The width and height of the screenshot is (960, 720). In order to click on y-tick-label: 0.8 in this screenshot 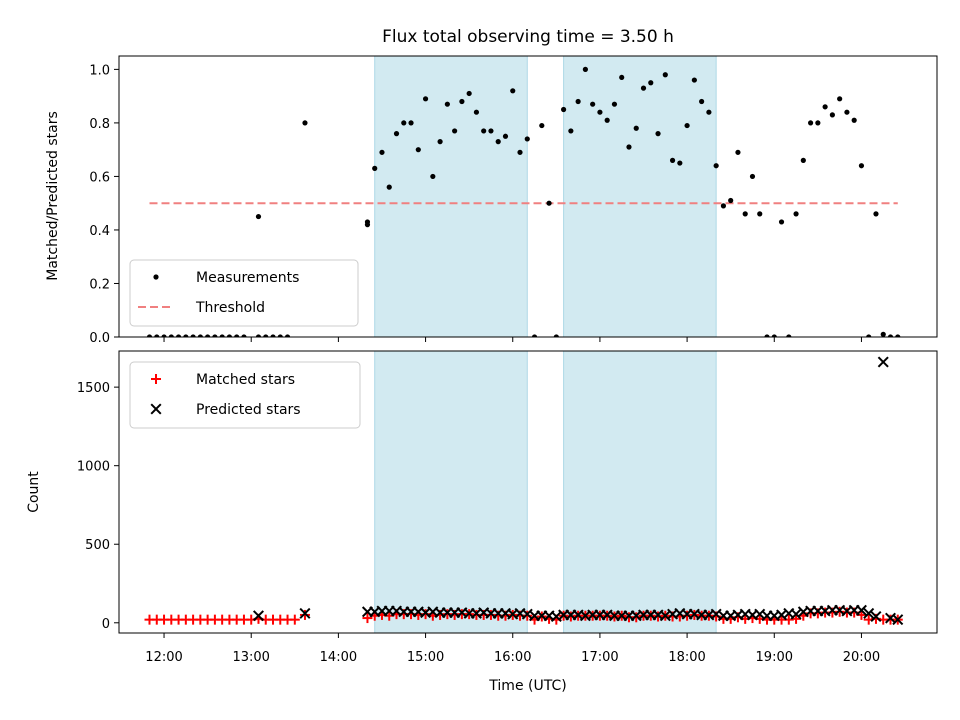, I will do `click(99, 124)`.